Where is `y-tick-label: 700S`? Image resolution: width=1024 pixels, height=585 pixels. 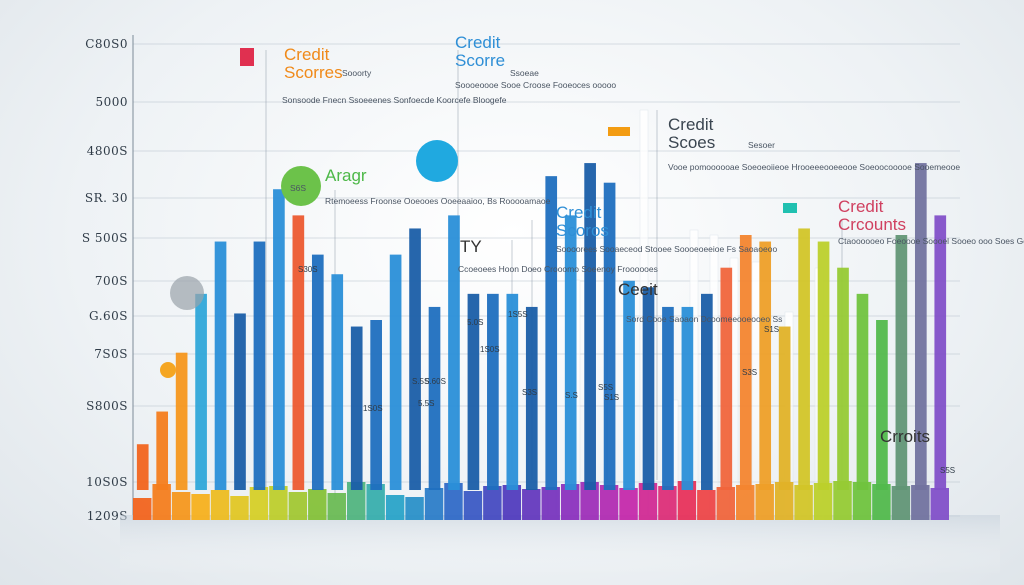 y-tick-label: 700S is located at coordinates (111, 281).